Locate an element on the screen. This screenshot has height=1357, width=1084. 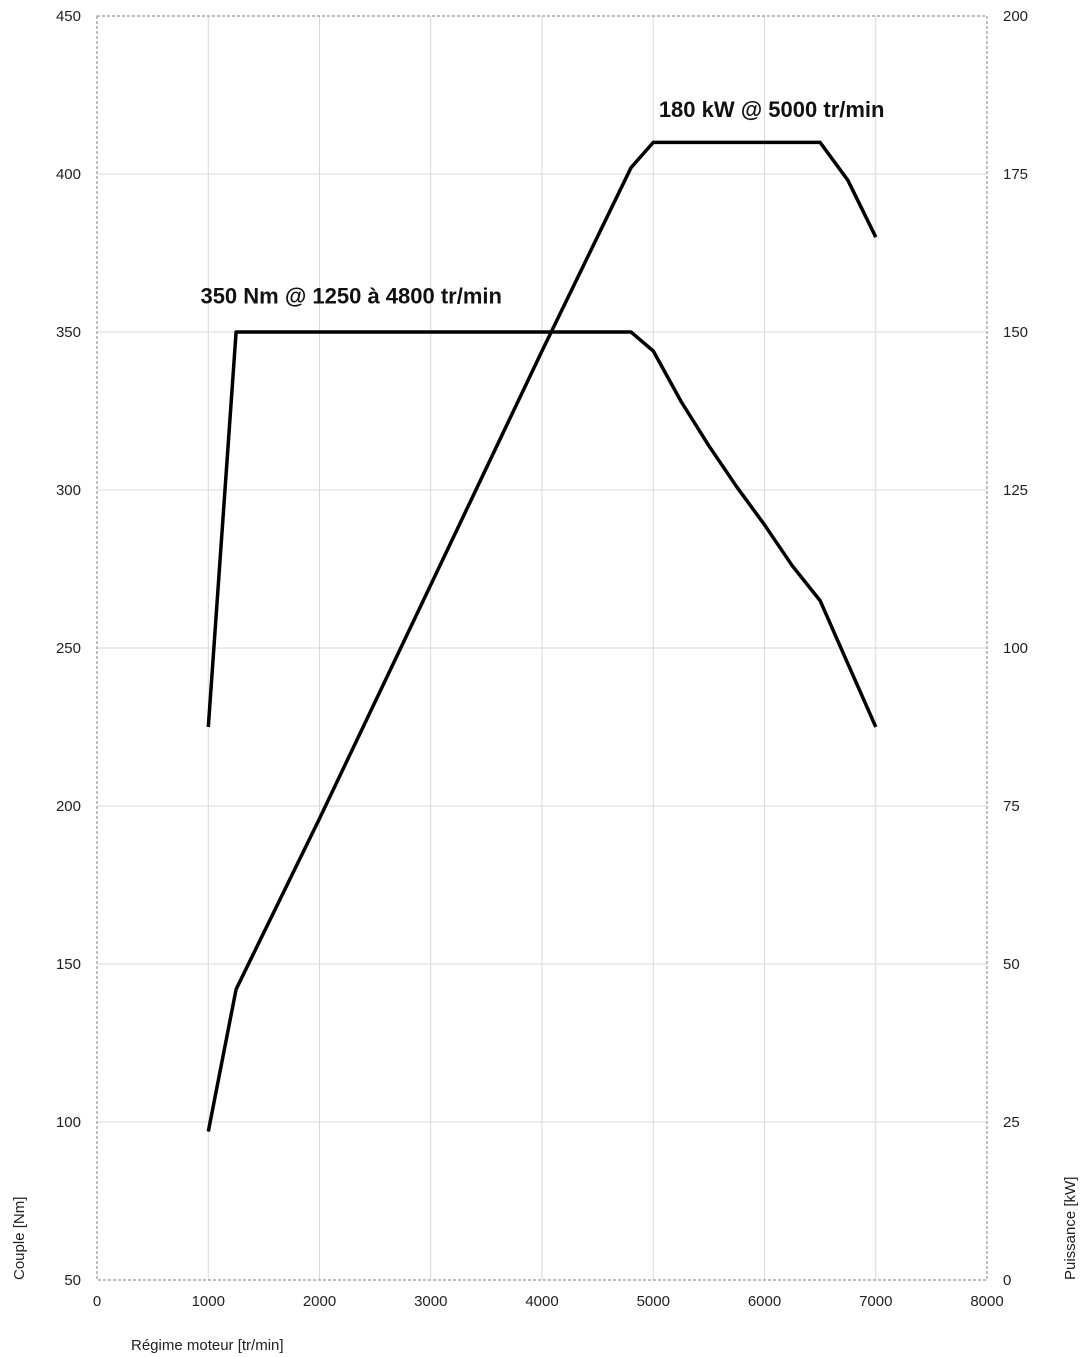
x-tick-label: 0 is located at coordinates (97, 1301).